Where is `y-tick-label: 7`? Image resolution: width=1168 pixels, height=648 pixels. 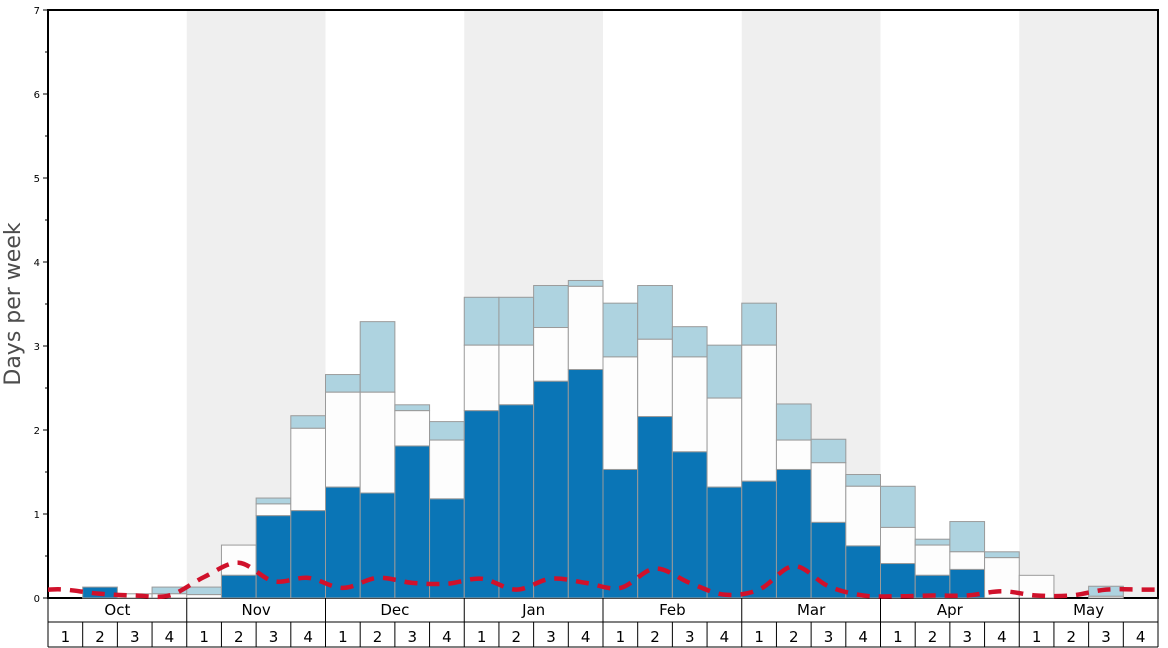
y-tick-label: 7 is located at coordinates (37, 11).